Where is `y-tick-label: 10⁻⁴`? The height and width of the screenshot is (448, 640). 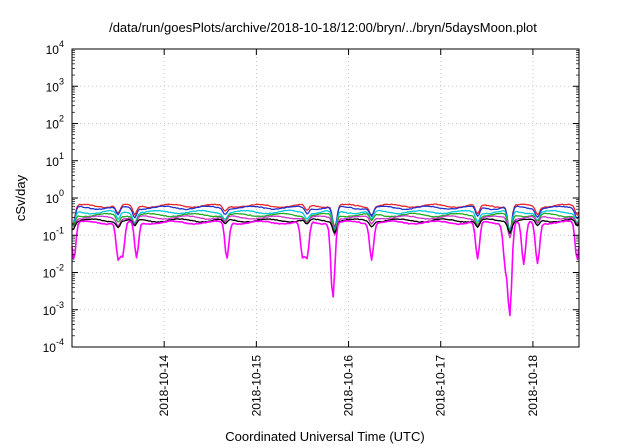 y-tick-label: 10⁻⁴ is located at coordinates (53, 346).